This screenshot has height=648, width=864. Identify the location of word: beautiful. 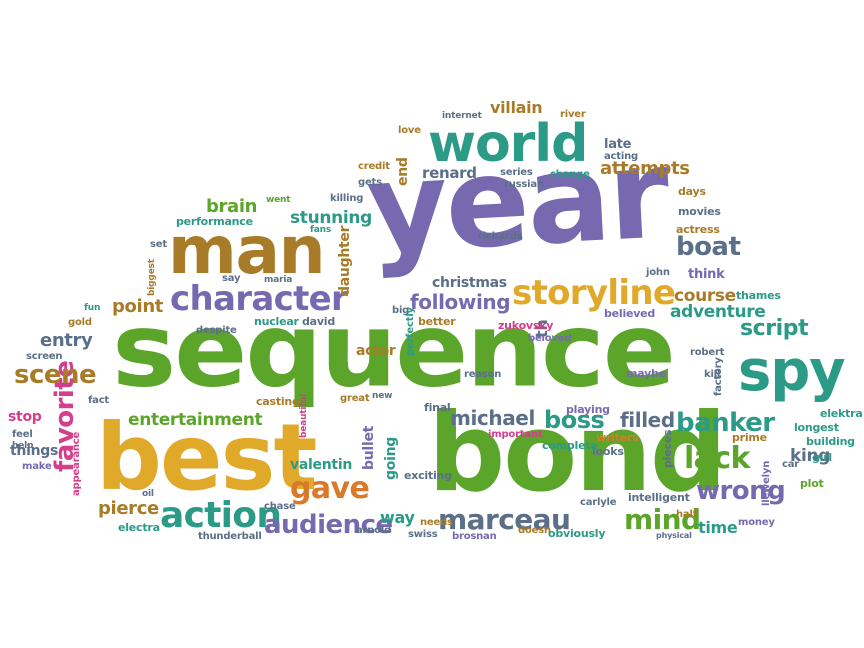
(304, 415).